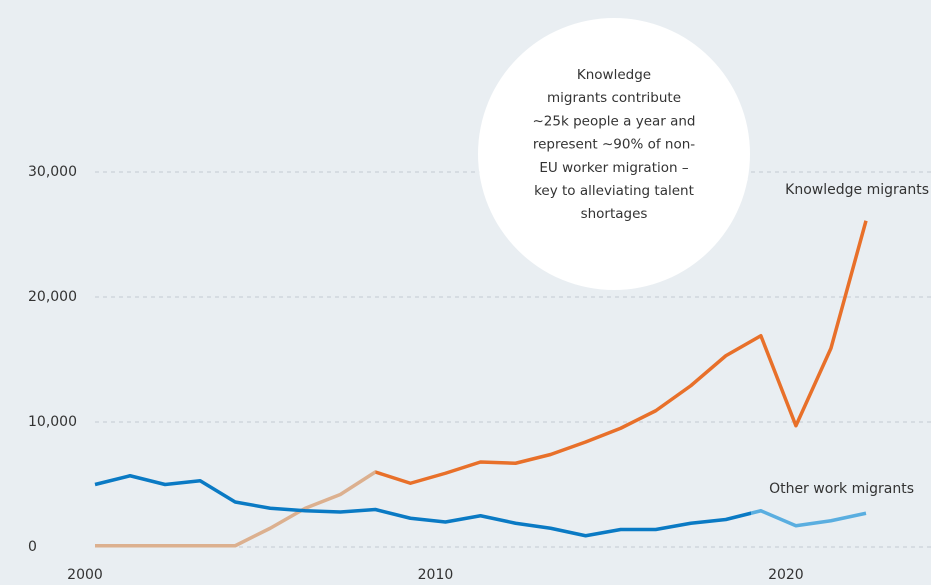  What do you see at coordinates (841, 489) in the screenshot?
I see `series-label: Other work migrants` at bounding box center [841, 489].